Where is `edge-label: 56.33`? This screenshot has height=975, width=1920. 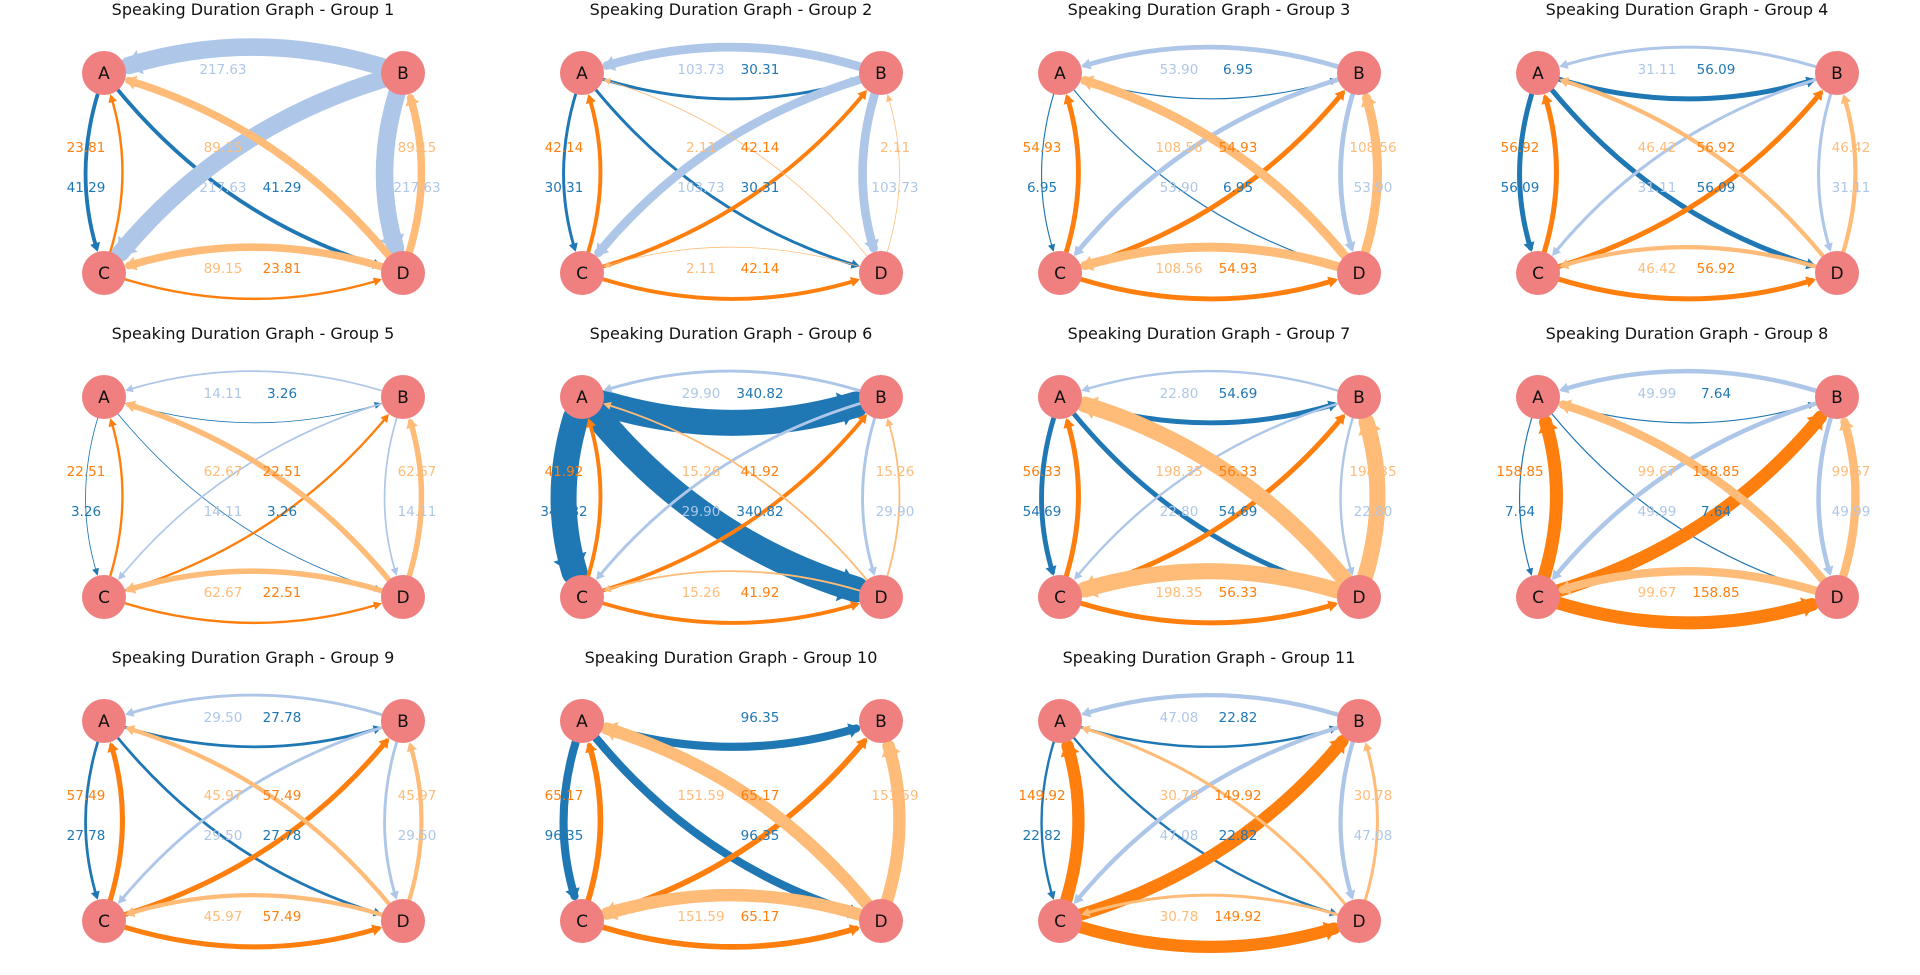
edge-label: 56.33 is located at coordinates (1238, 593).